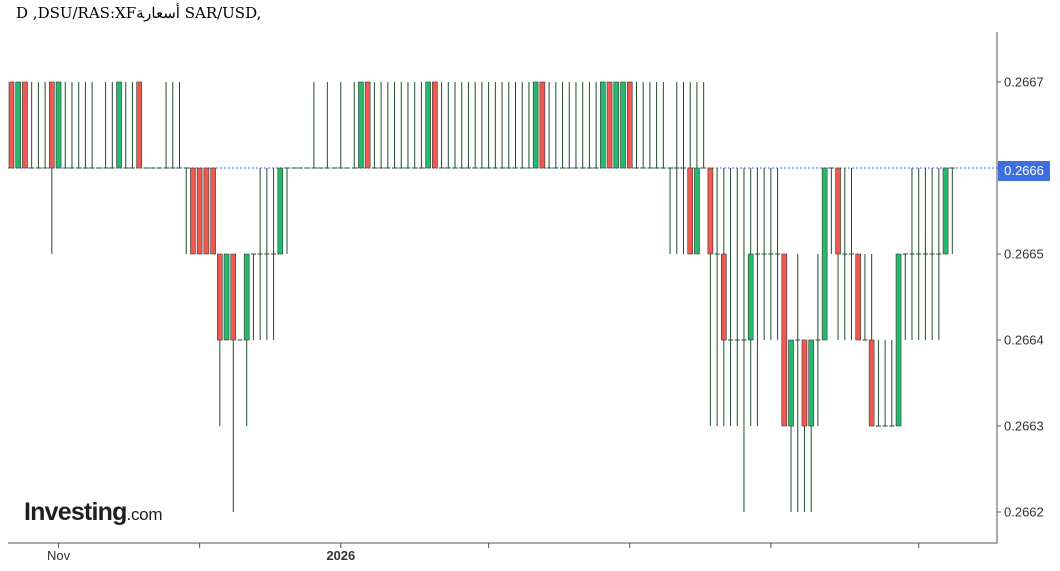 This screenshot has width=1060, height=571. What do you see at coordinates (75, 512) in the screenshot?
I see `logo-brand: Investing` at bounding box center [75, 512].